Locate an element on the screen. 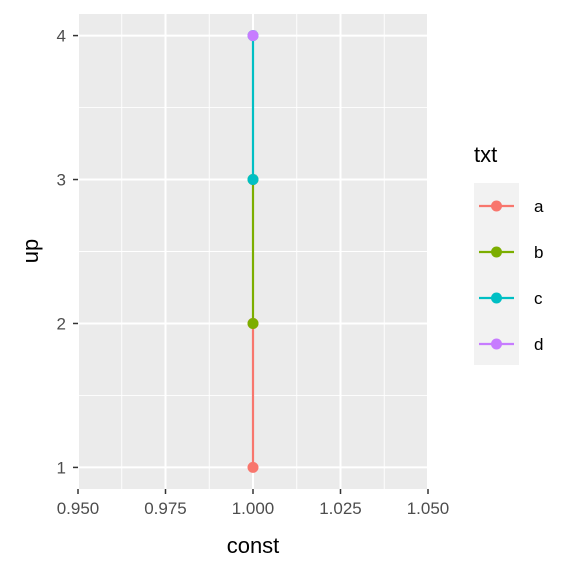  legend-key-point-a is located at coordinates (496, 206).